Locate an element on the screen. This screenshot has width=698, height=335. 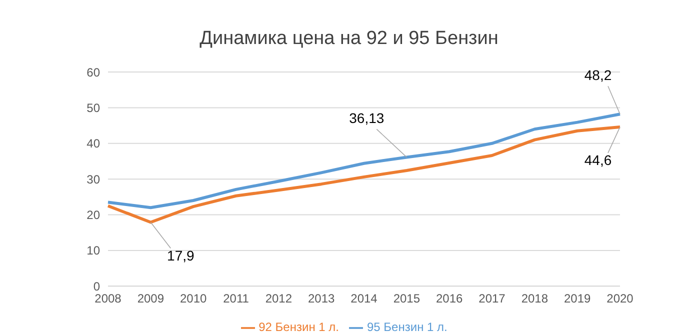
y-tick-label: 0 is located at coordinates (96, 286).